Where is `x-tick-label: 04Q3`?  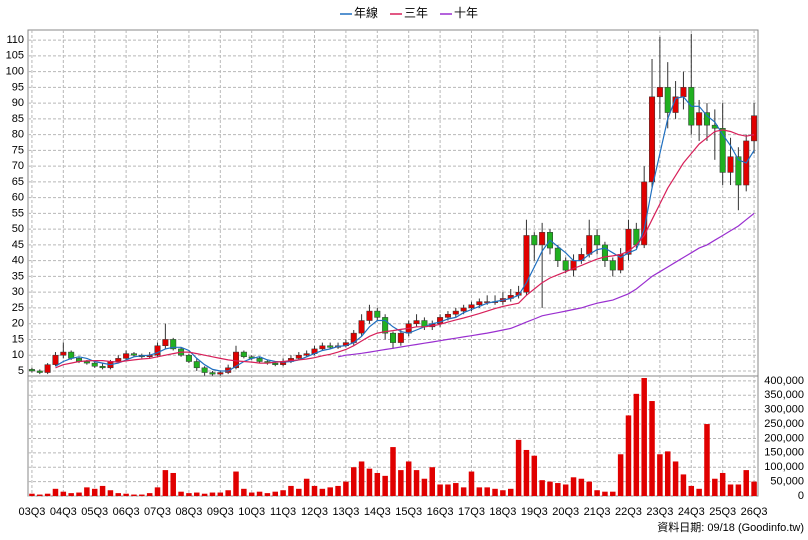 x-tick-label: 04Q3 is located at coordinates (63, 512).